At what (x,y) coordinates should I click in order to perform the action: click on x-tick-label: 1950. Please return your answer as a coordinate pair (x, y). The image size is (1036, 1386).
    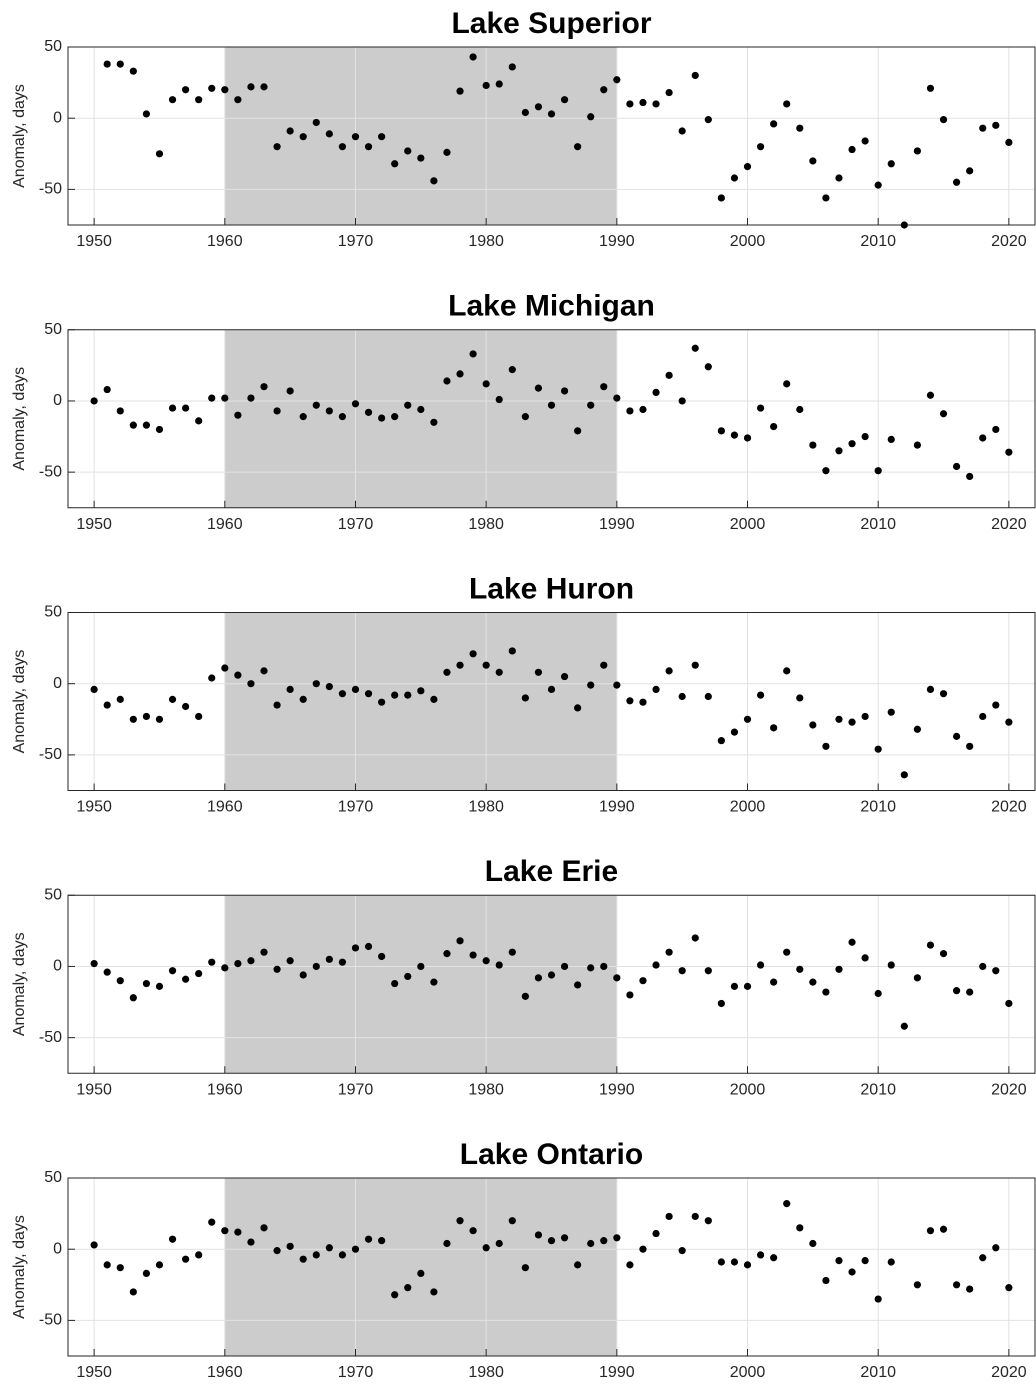
    Looking at the image, I should click on (94, 1089).